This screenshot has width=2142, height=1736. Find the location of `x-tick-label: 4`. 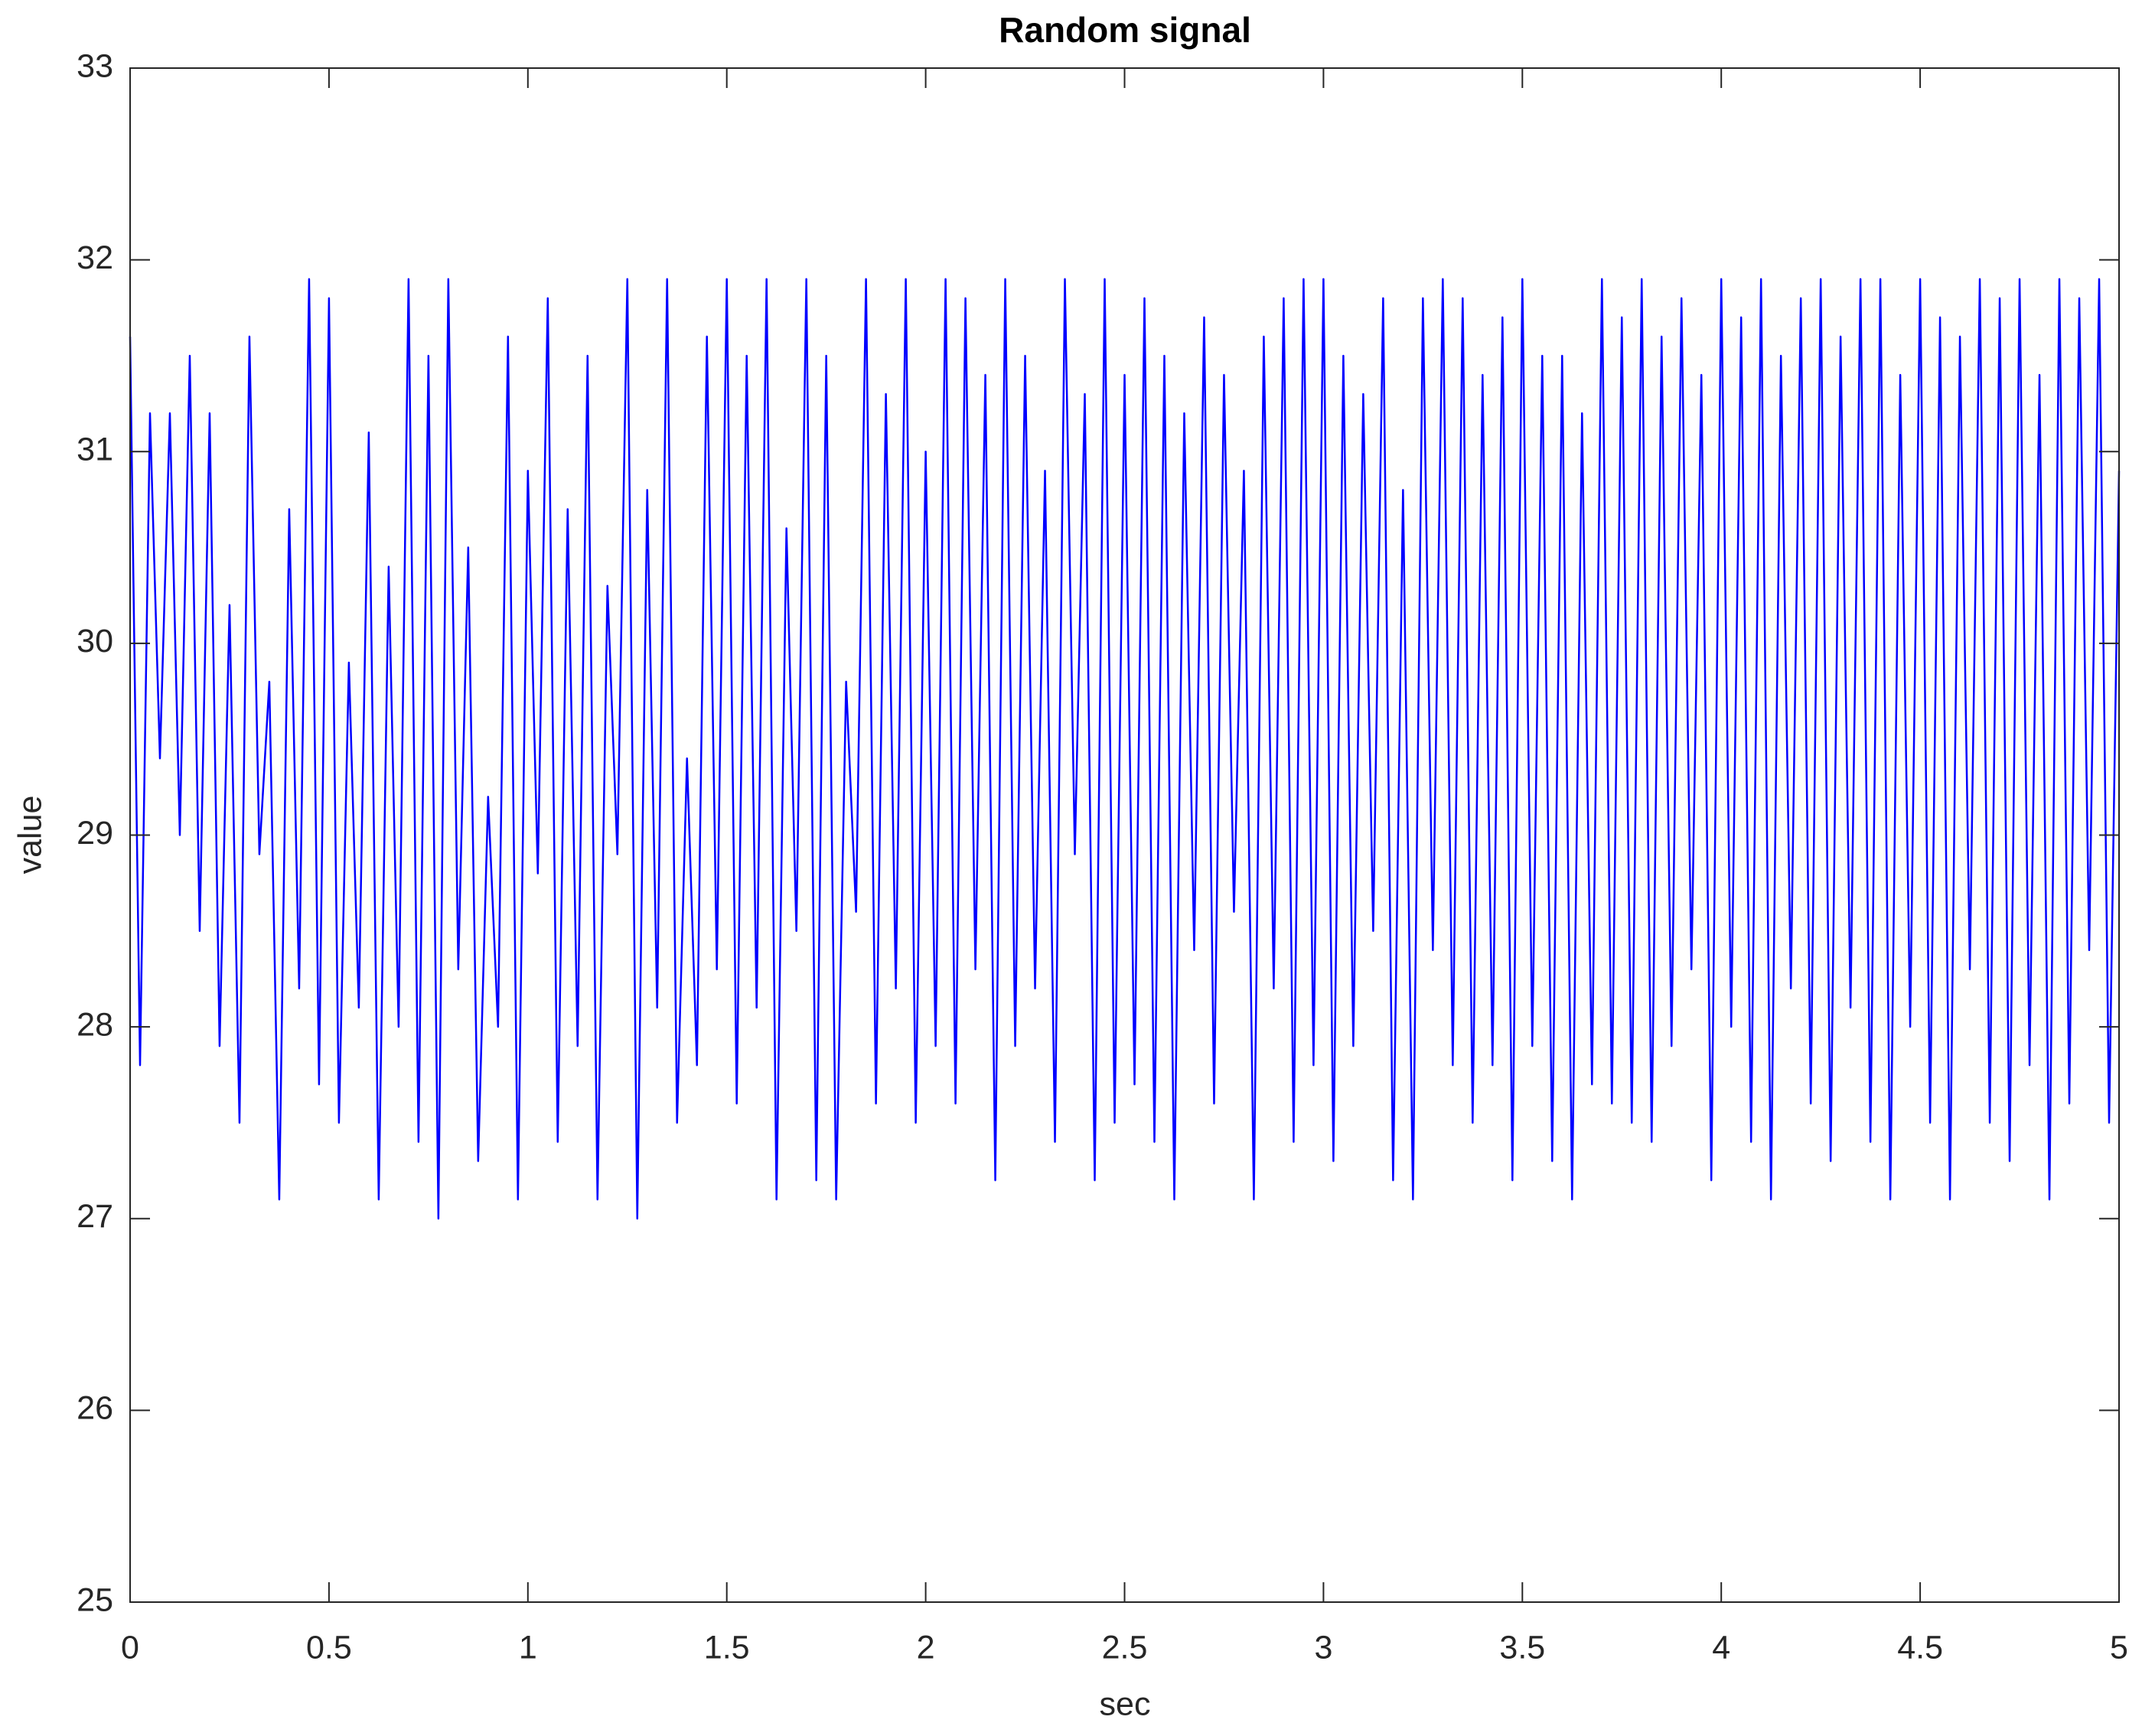

x-tick-label: 4 is located at coordinates (1721, 1647).